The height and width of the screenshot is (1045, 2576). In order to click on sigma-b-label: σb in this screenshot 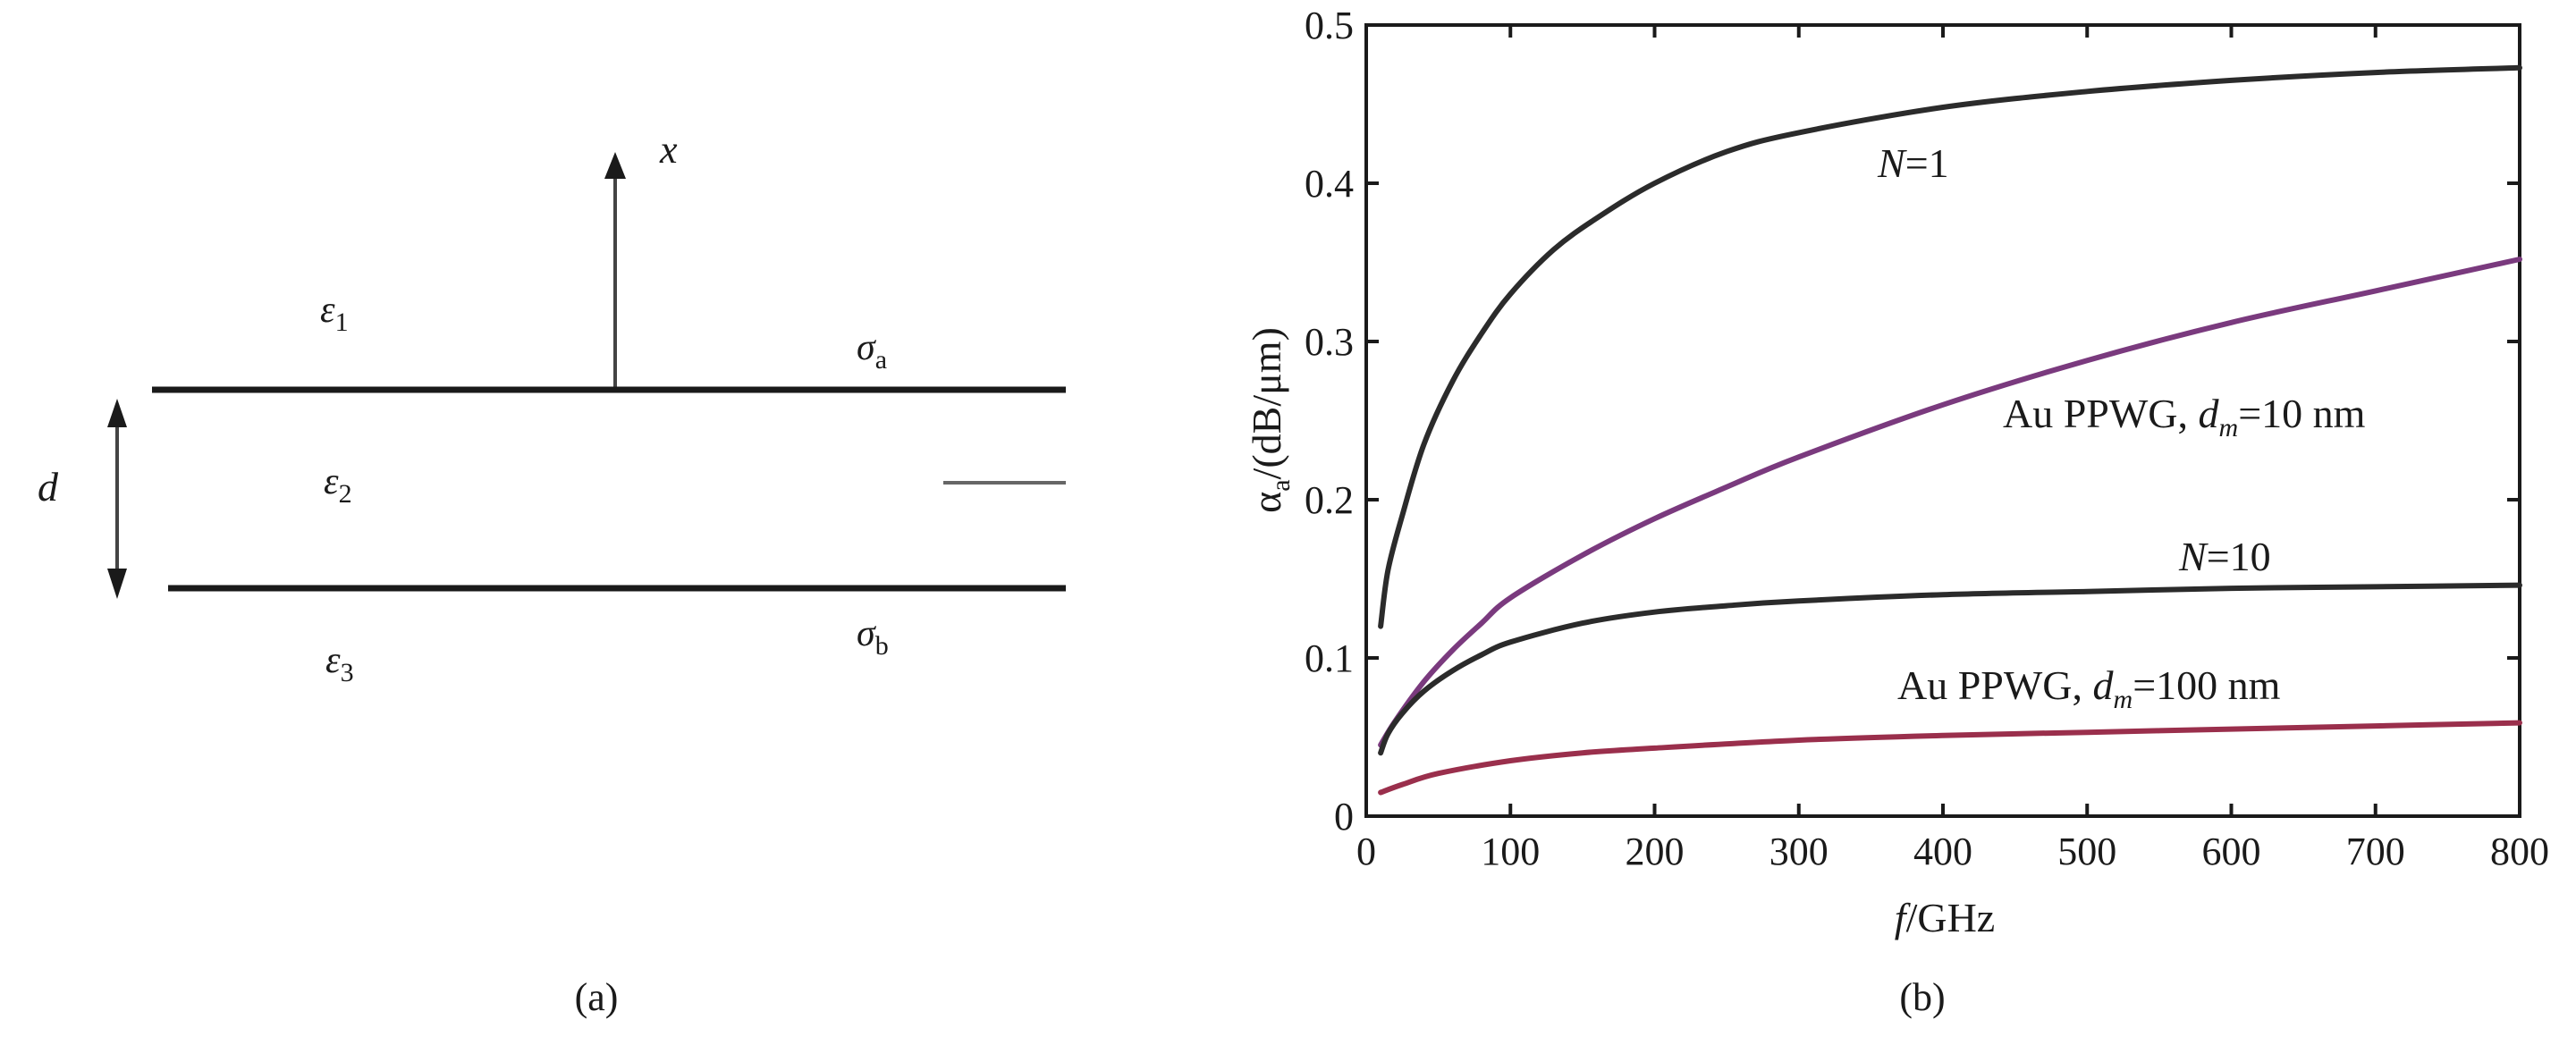, I will do `click(873, 637)`.